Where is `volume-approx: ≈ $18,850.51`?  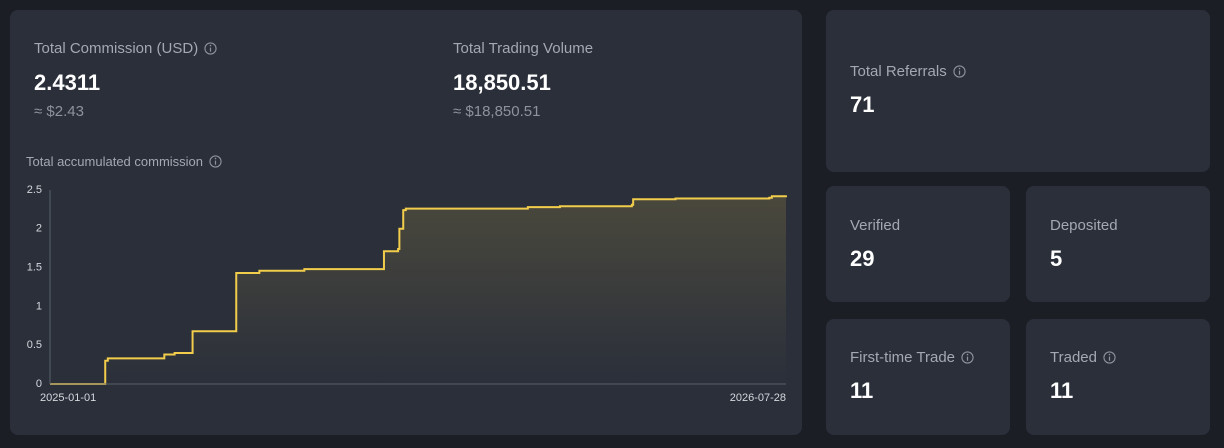
volume-approx: ≈ $18,850.51 is located at coordinates (497, 111).